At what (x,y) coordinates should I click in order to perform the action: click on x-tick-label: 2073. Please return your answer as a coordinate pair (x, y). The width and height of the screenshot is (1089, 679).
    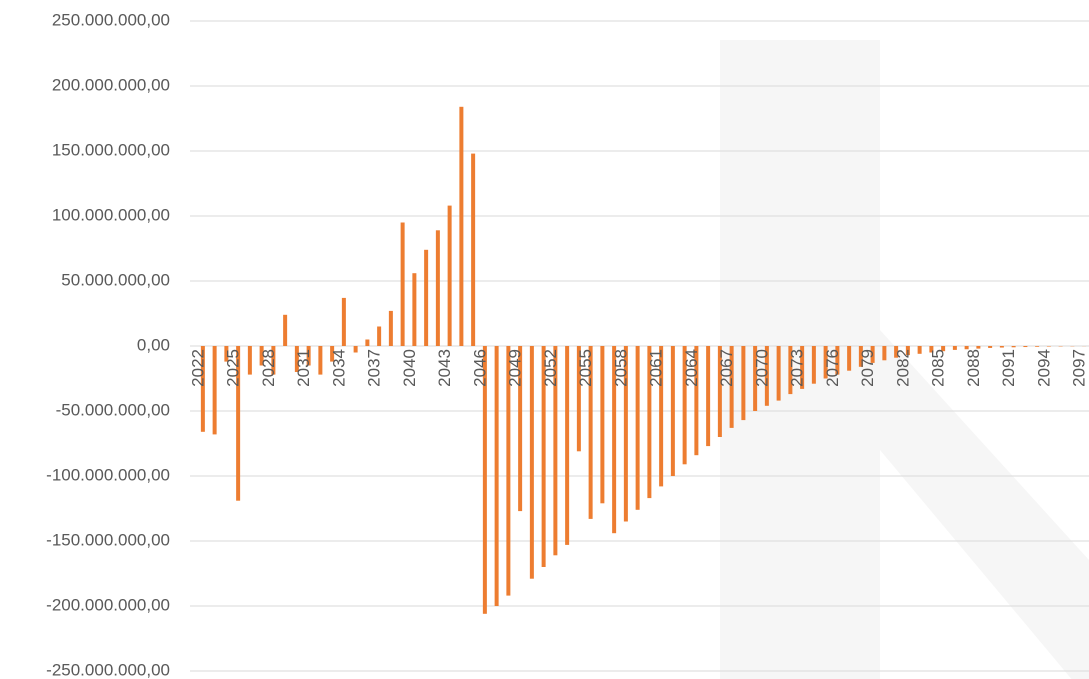
    Looking at the image, I should click on (797, 368).